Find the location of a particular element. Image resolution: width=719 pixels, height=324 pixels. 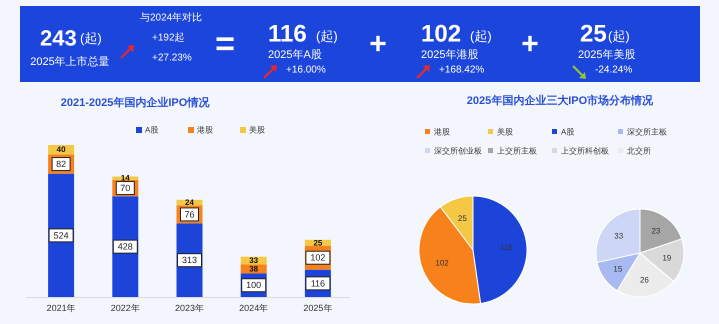

legend-label: 北交所 is located at coordinates (639, 151).